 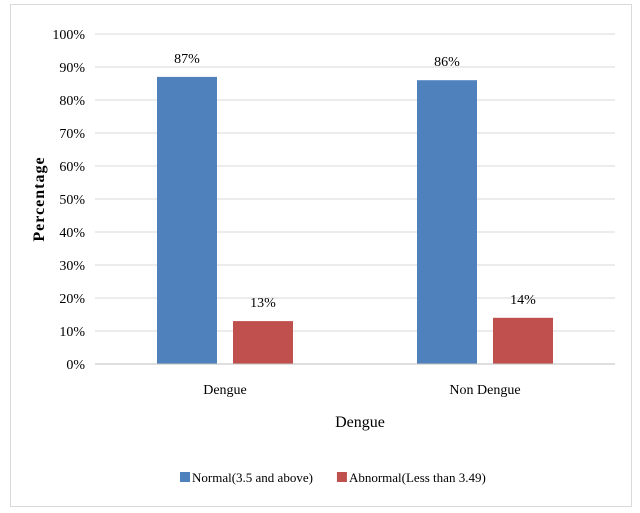 I want to click on y-tick-label: 0%, so click(x=75, y=365).